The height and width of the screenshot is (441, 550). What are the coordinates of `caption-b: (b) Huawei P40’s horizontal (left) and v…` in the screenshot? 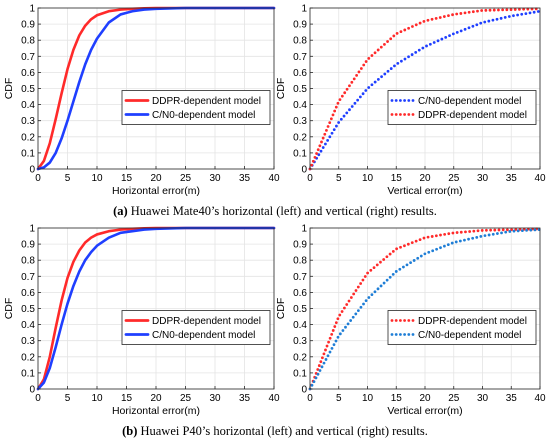 It's located at (275, 431).